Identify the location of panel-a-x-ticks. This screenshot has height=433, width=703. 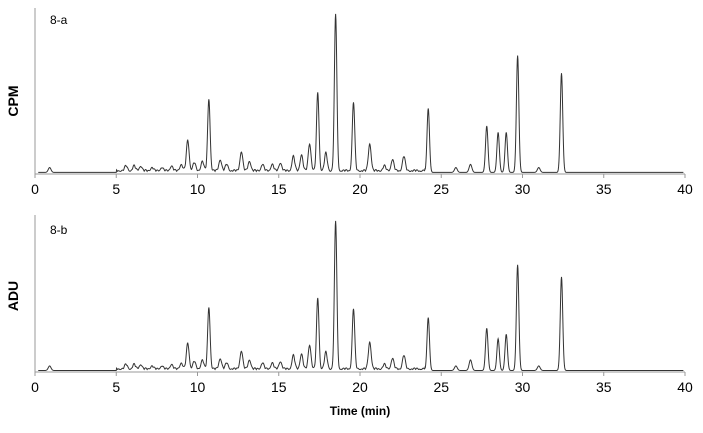
(360, 176).